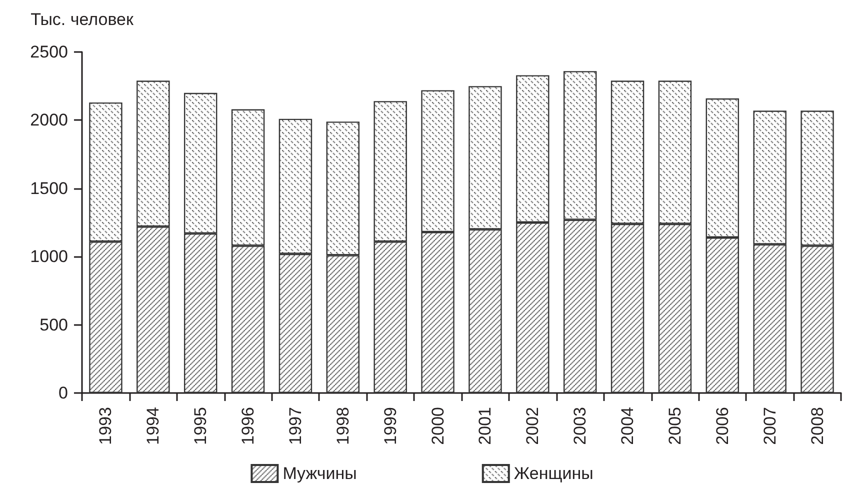 Image resolution: width=844 pixels, height=490 pixels. I want to click on y-tick-label: 500, so click(54, 324).